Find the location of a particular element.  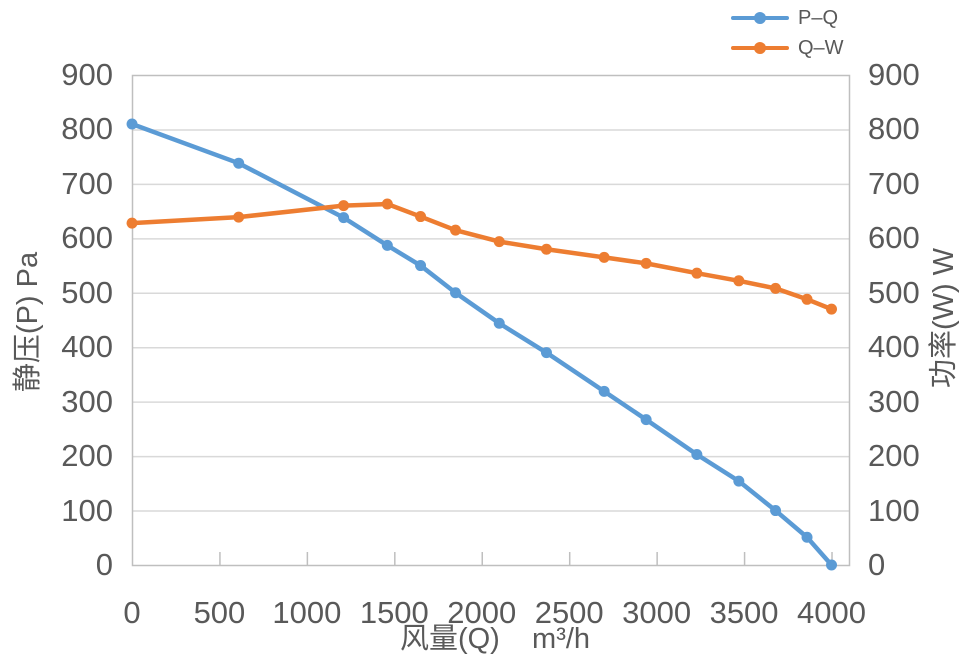

legend-label-qw: Q–W is located at coordinates (821, 48).